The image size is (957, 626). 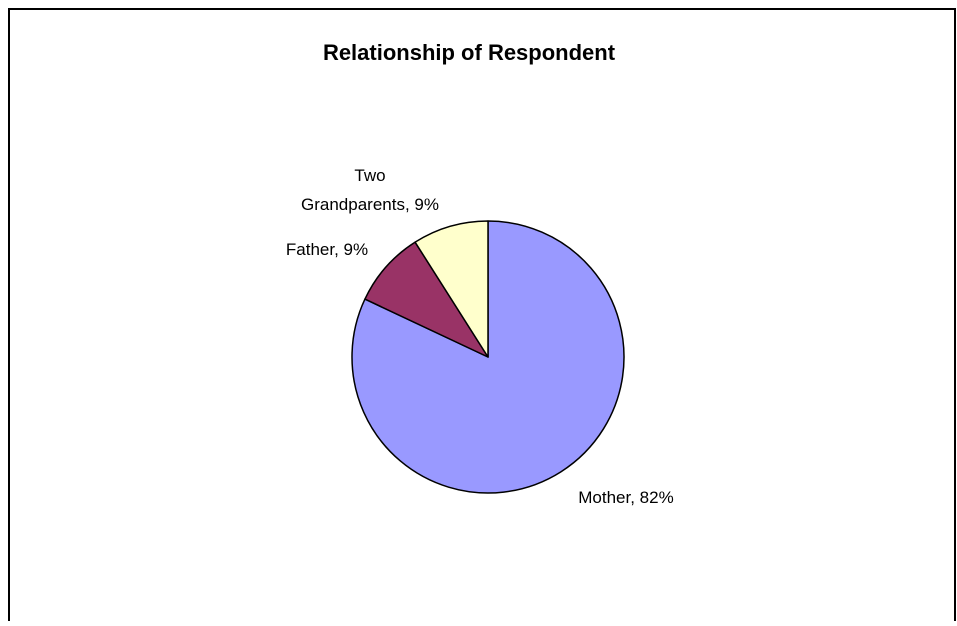 I want to click on slice-label-father: Father, 9%, so click(x=327, y=249).